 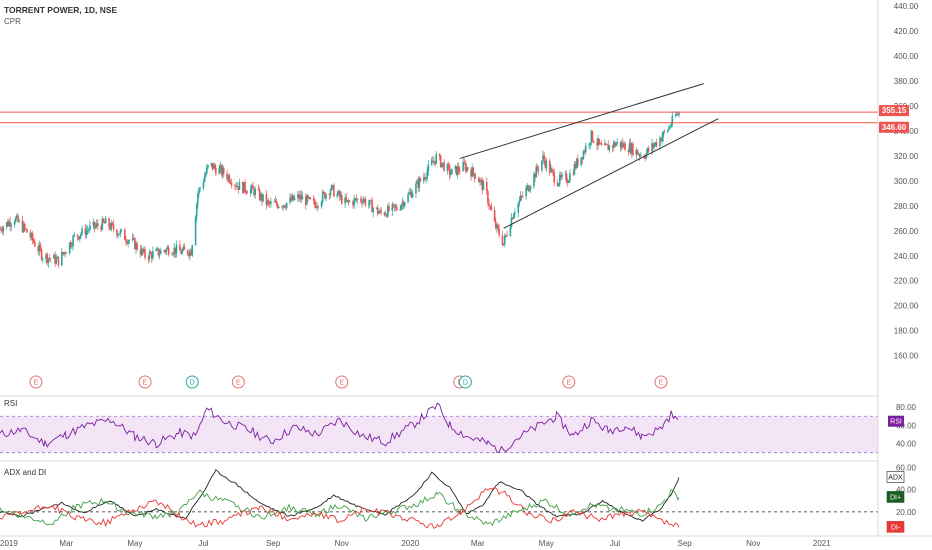 I want to click on price-level-label: 346.60, so click(x=894, y=127).